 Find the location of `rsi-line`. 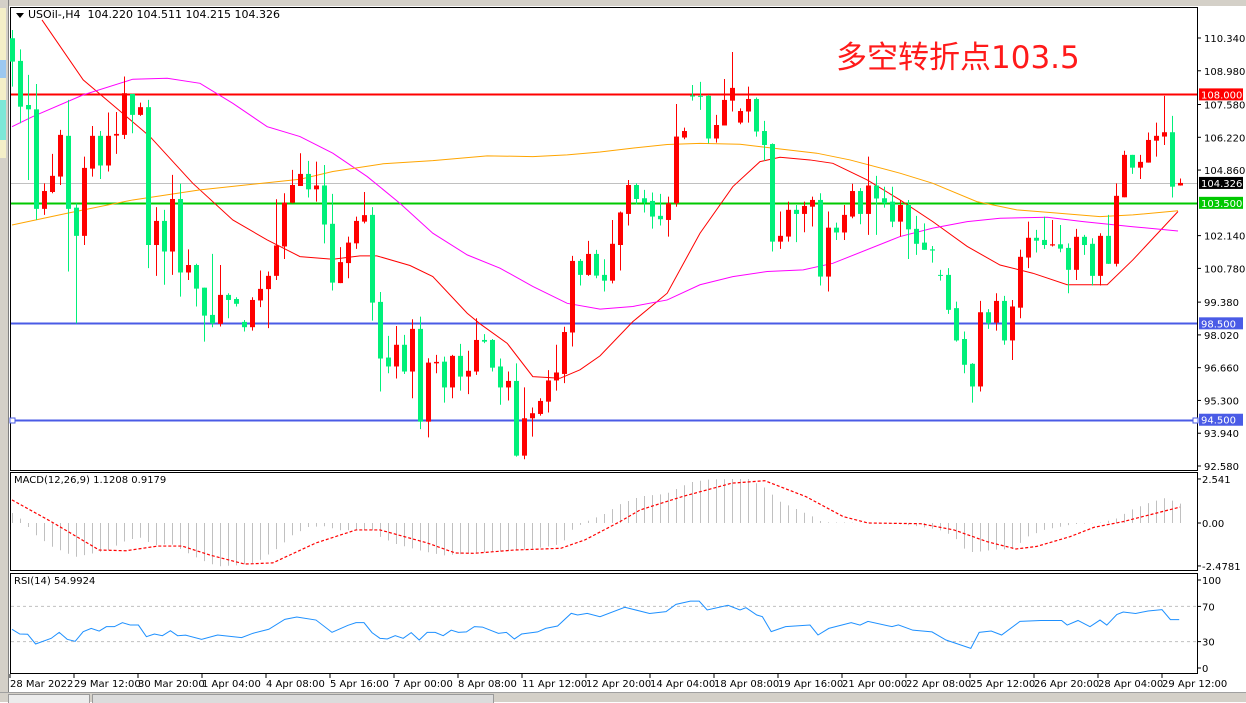

rsi-line is located at coordinates (595, 624).